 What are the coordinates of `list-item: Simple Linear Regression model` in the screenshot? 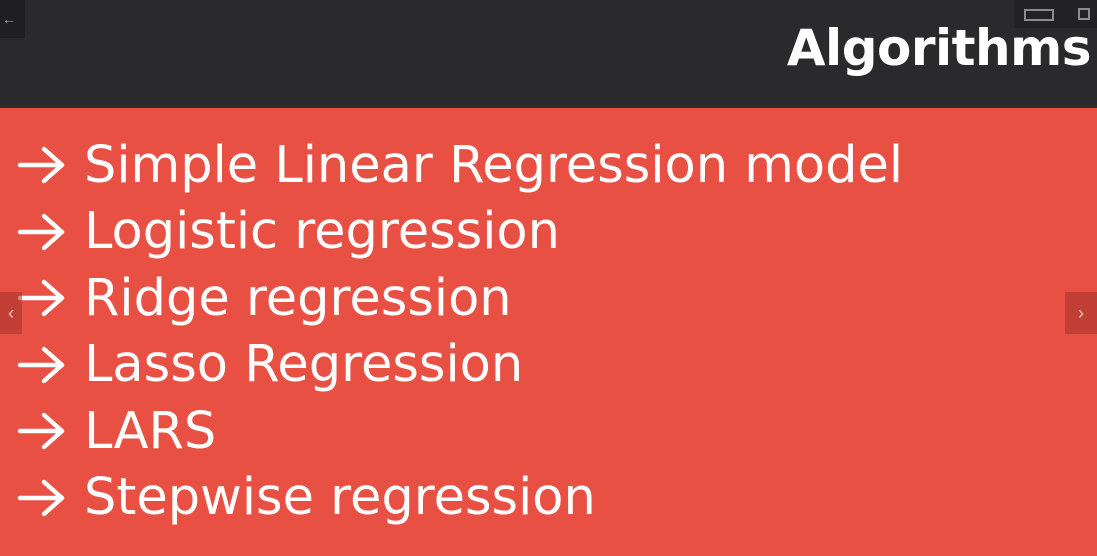 It's located at (459, 165).